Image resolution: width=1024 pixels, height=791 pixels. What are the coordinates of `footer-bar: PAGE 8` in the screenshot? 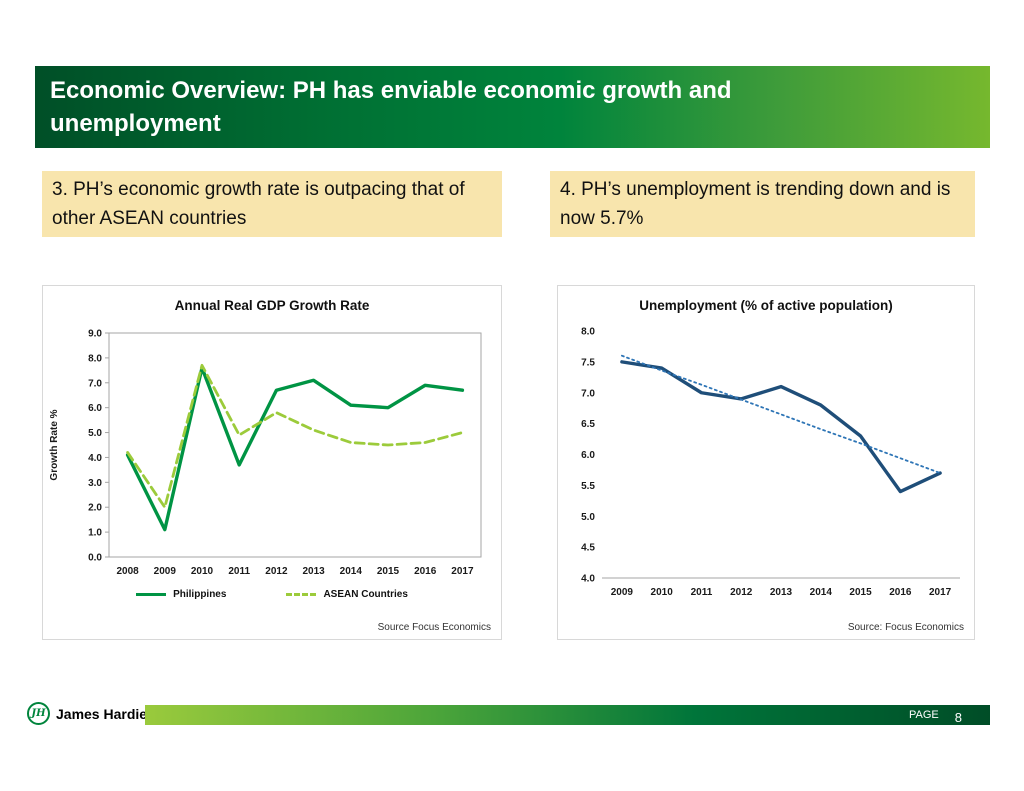 It's located at (567, 715).